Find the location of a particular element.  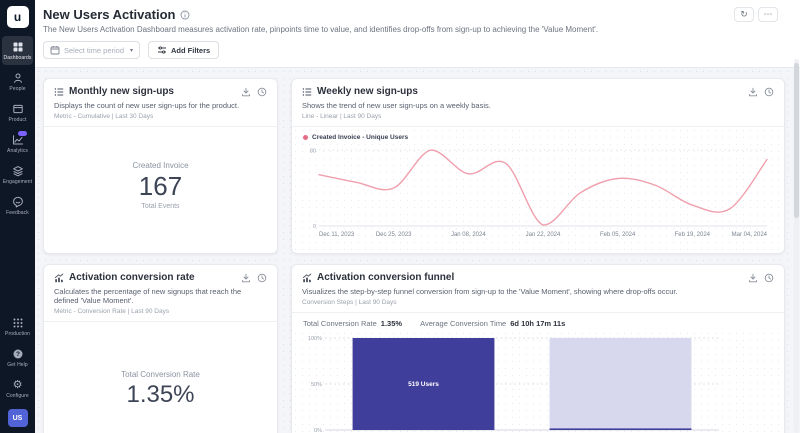

app-logo: u is located at coordinates (17, 17).